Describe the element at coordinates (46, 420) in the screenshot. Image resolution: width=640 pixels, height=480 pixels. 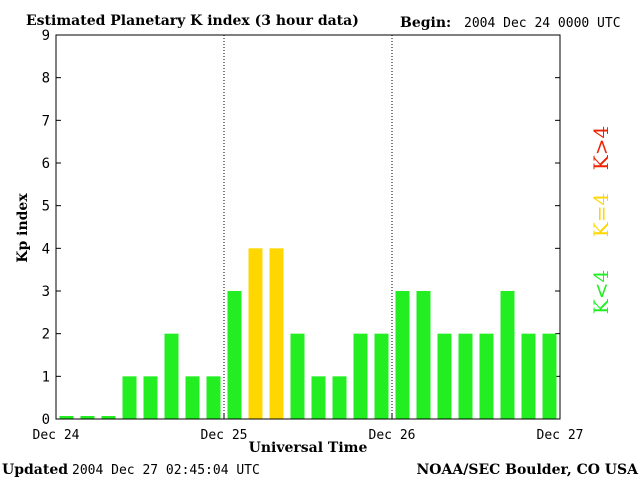
I see `y-tick-label: 0` at that location.